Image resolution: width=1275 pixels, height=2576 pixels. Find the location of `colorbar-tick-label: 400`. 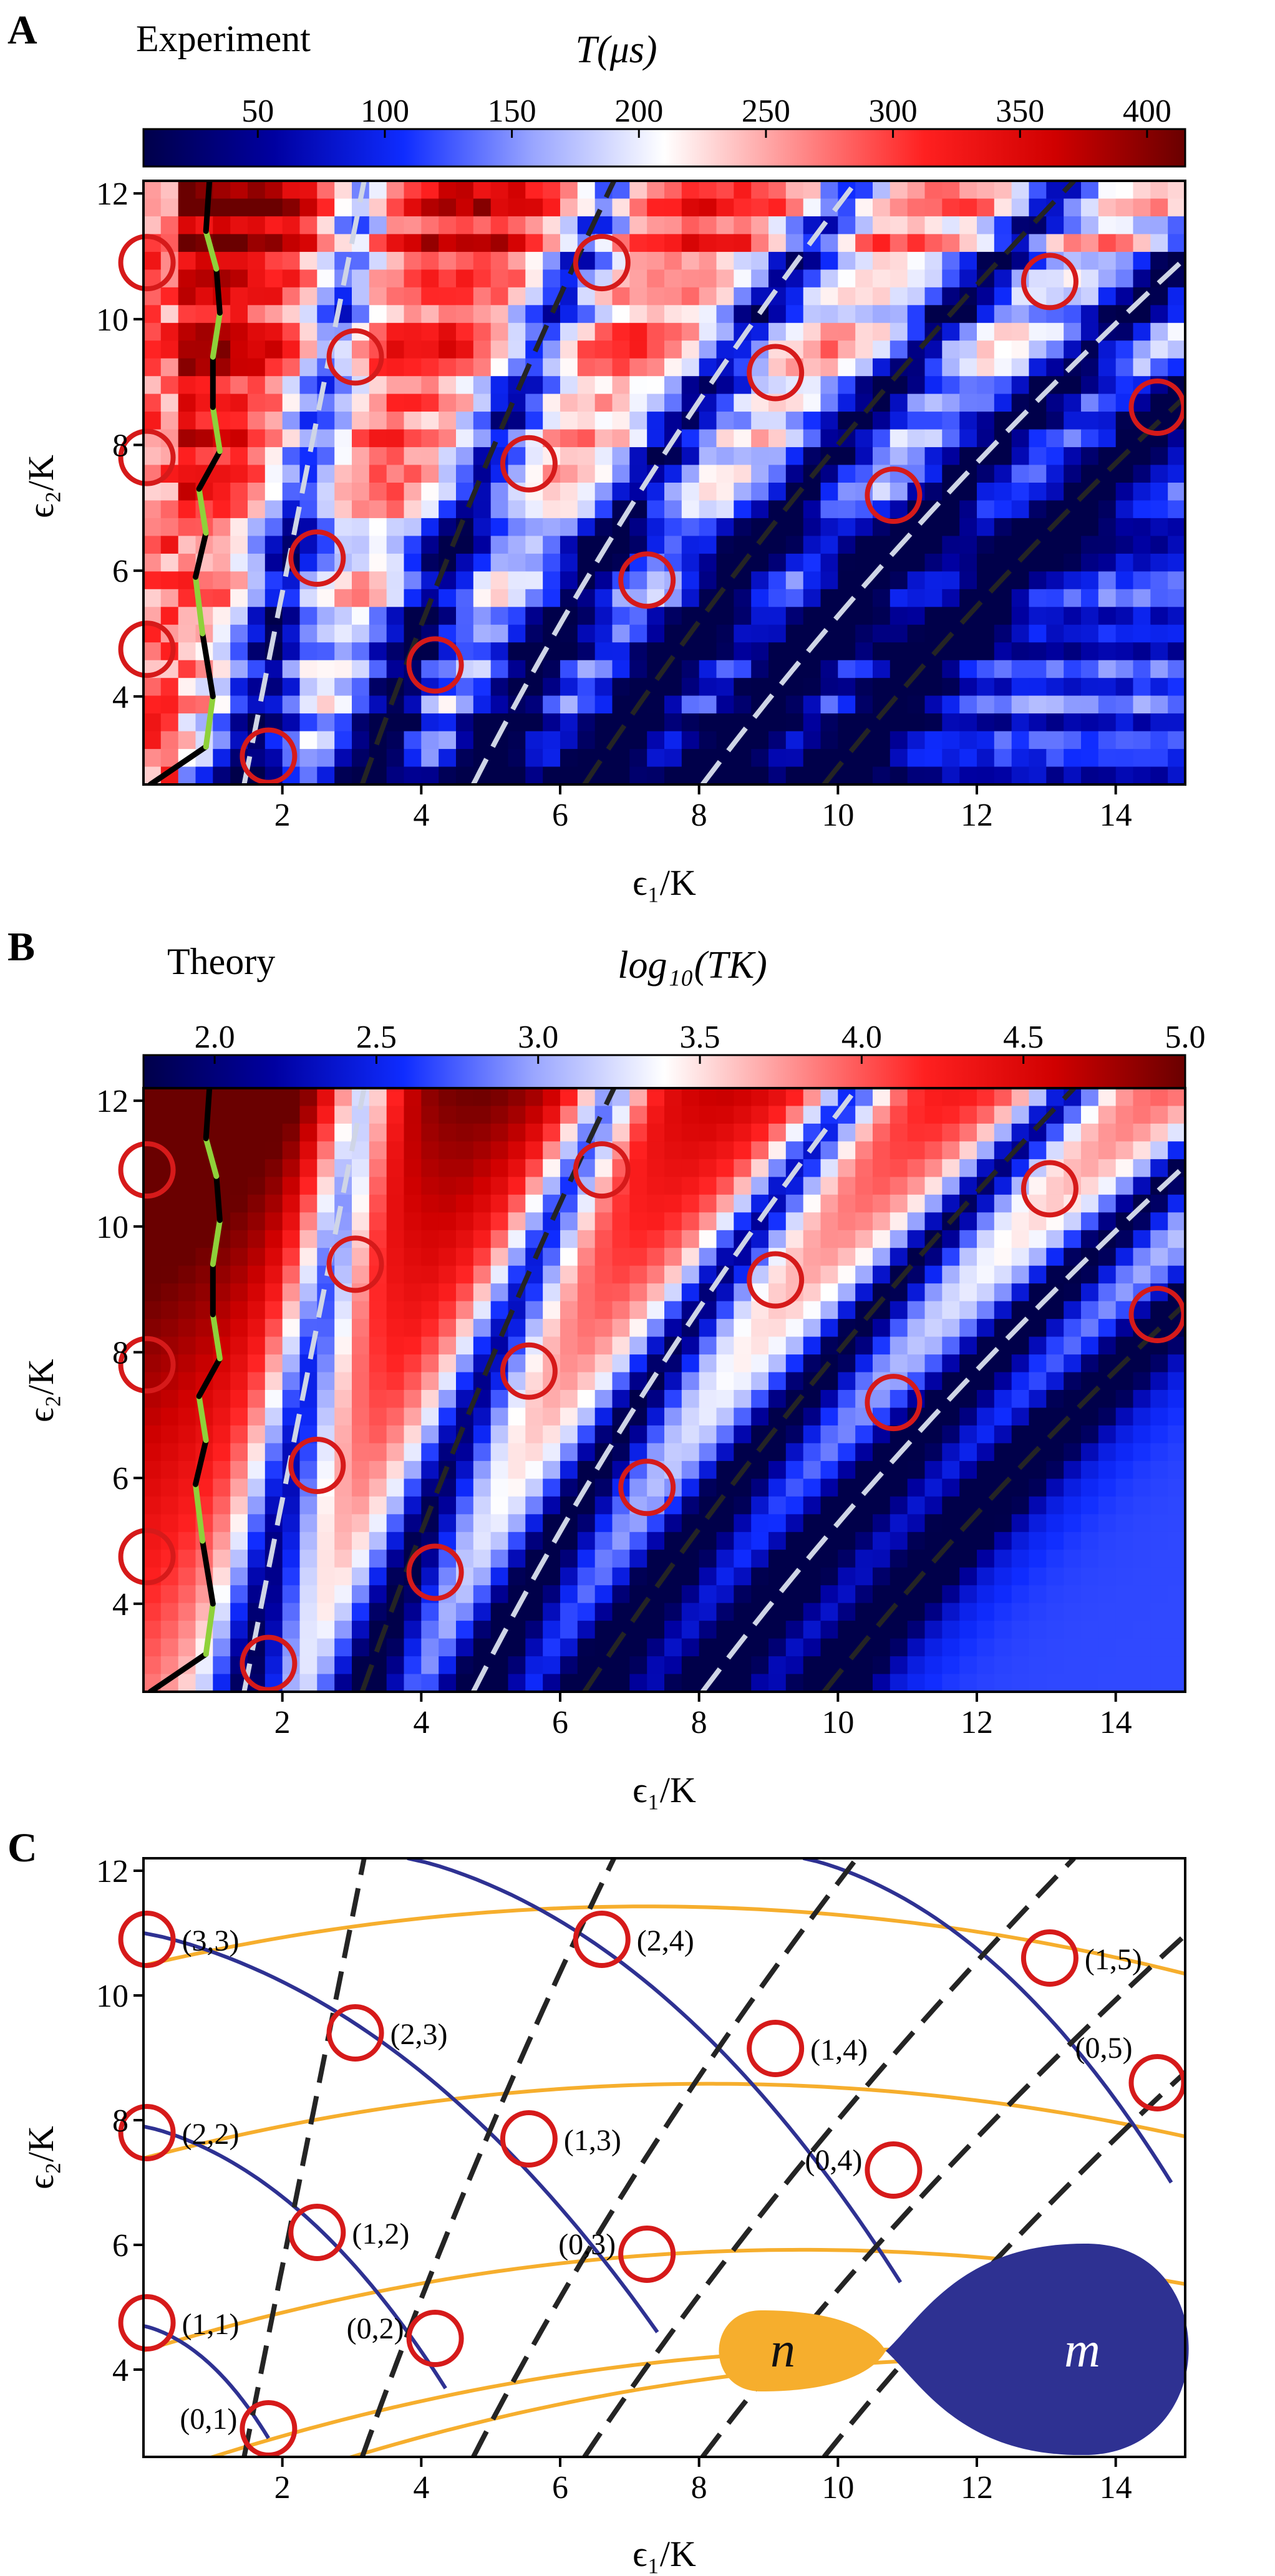

colorbar-tick-label: 400 is located at coordinates (1147, 111).